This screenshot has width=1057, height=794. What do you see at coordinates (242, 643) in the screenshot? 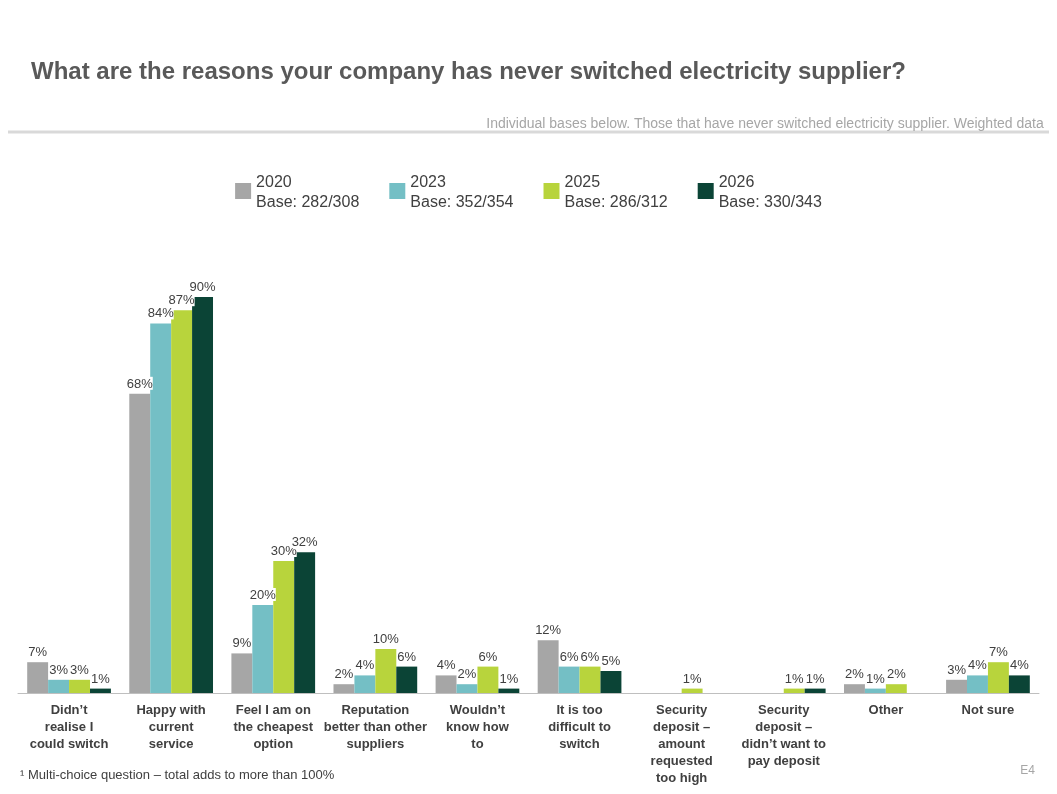
I see `data-label: 9%` at bounding box center [242, 643].